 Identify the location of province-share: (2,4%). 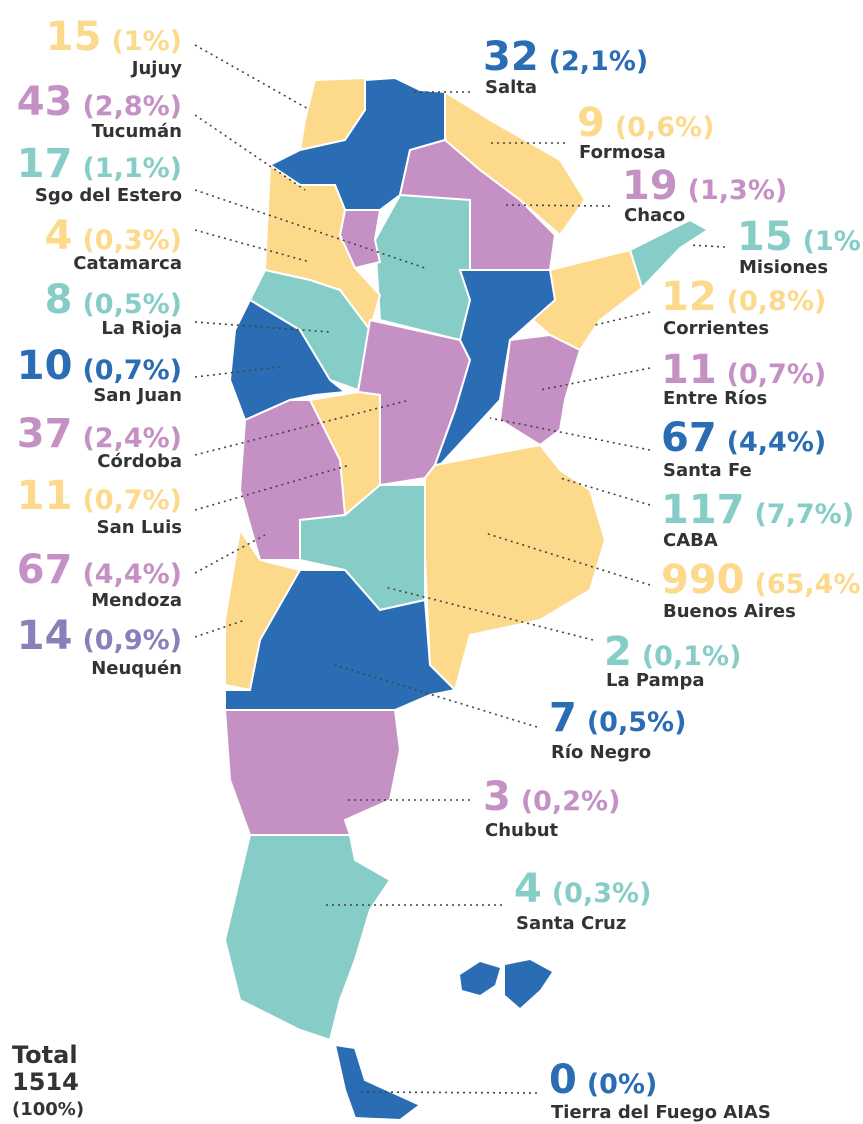
(132, 438).